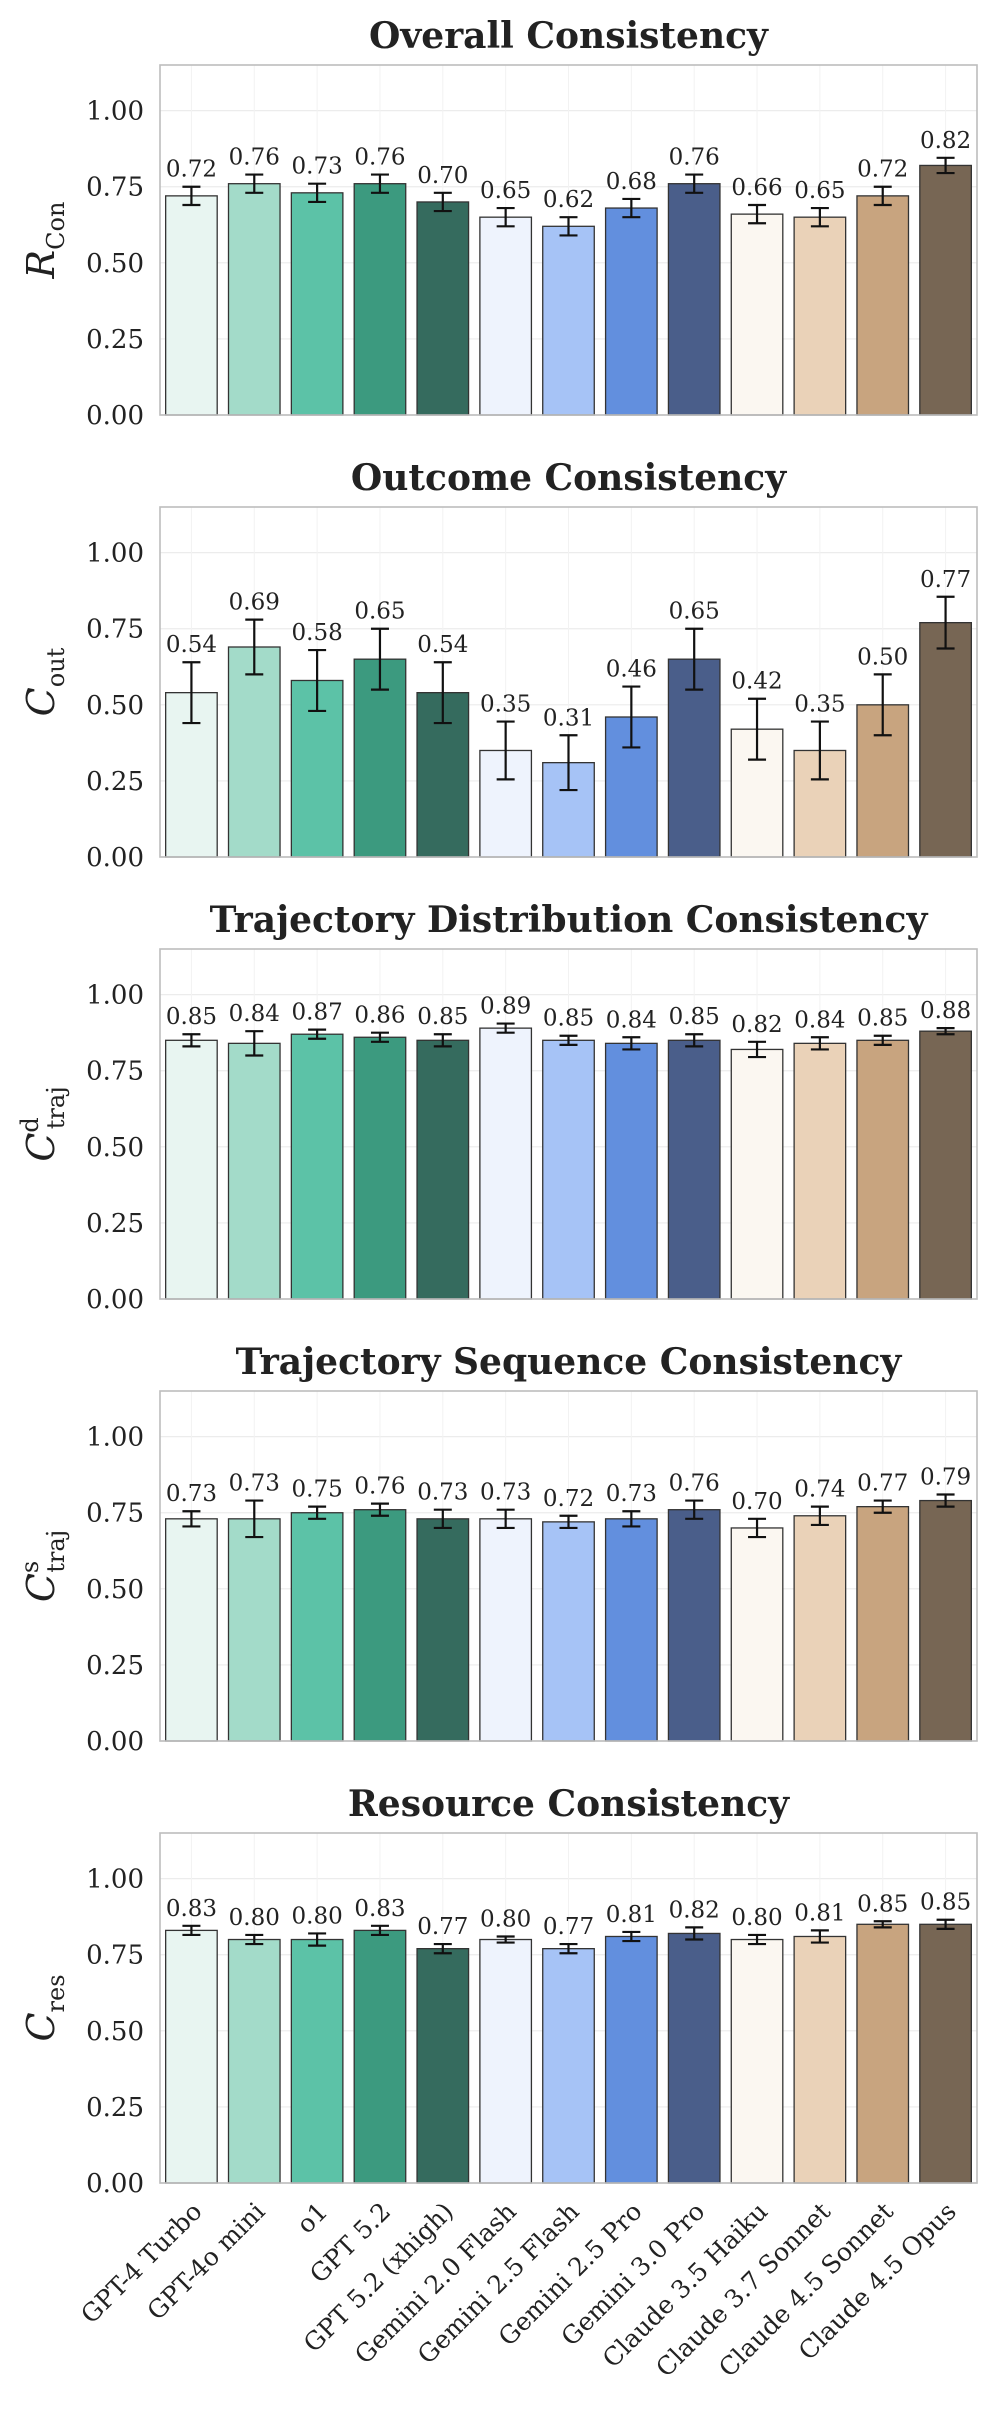 This screenshot has width=997, height=2418. Describe the element at coordinates (568, 200) in the screenshot. I see `data-label: 0.62` at that location.